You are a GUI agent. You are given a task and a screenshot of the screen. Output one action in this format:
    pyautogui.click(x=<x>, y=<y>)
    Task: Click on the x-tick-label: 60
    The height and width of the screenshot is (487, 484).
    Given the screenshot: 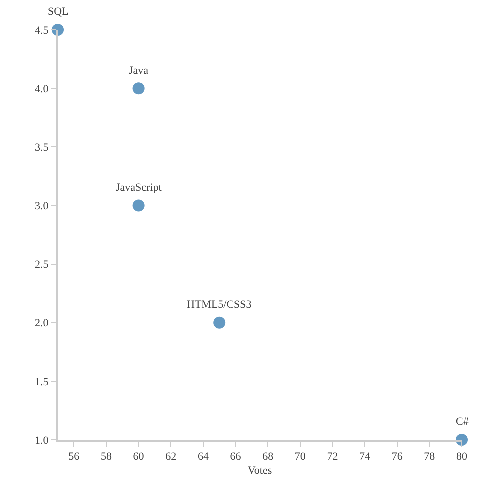 What is the action you would take?
    pyautogui.click(x=139, y=457)
    